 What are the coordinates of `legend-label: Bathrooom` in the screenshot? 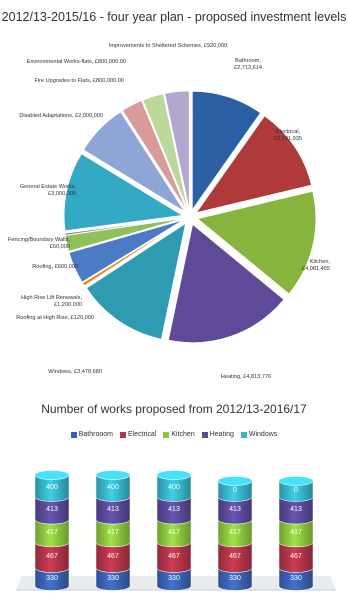 It's located at (95, 434).